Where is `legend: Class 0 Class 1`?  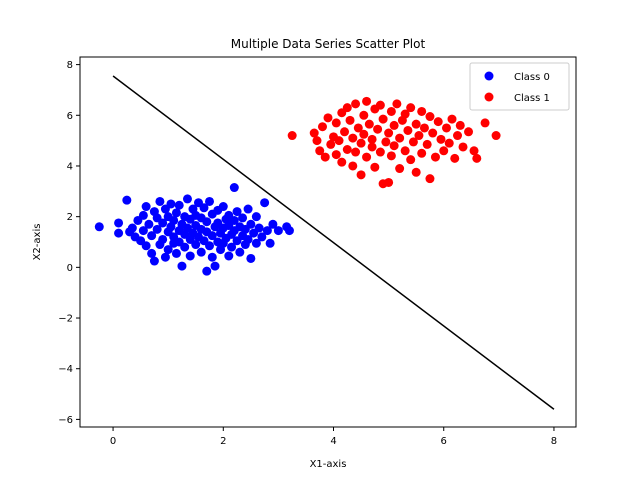 legend: Class 0 Class 1 is located at coordinates (519, 86).